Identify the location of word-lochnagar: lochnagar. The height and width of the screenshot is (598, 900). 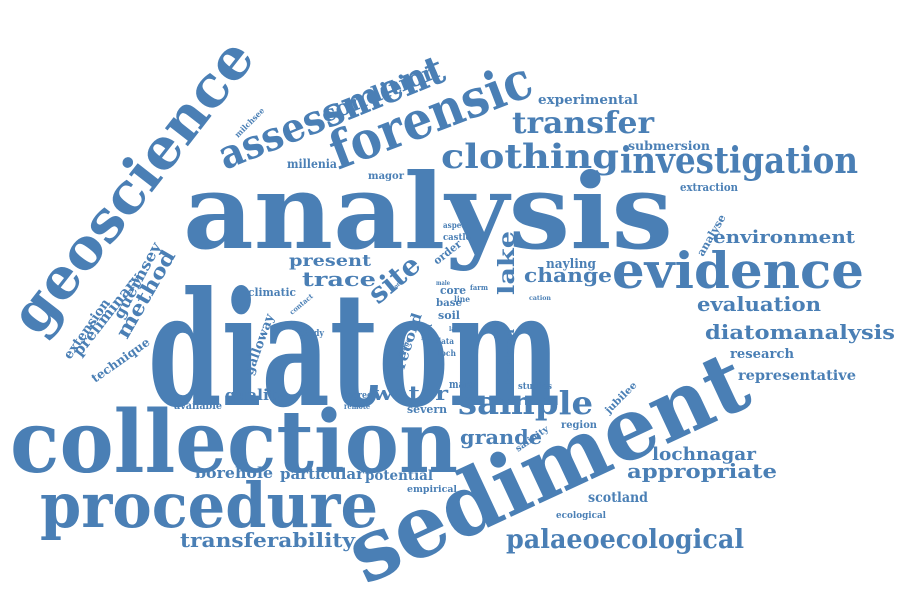
(704, 454).